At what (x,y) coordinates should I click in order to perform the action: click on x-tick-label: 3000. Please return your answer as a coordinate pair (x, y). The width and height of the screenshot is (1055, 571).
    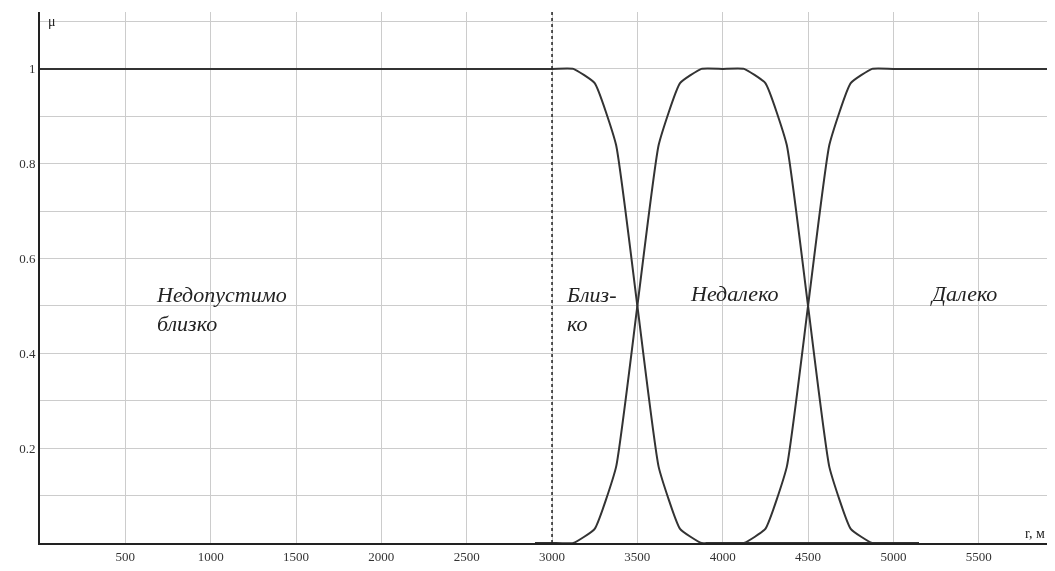
    Looking at the image, I should click on (552, 556).